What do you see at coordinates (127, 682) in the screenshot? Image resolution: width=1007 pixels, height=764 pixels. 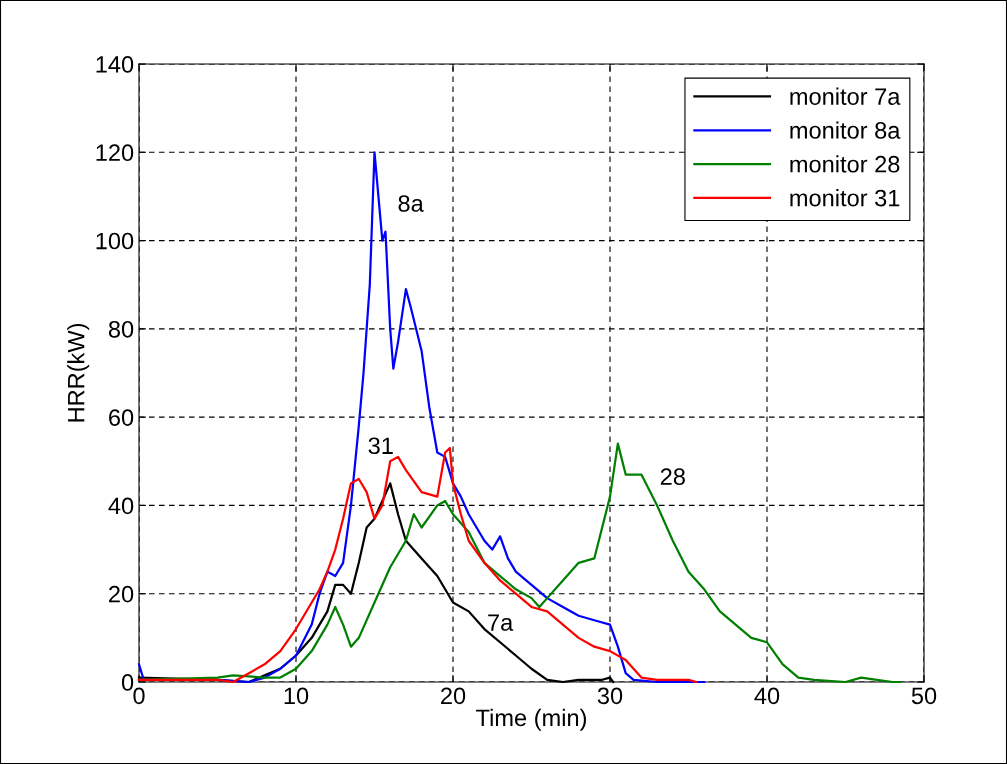 I see `y-tick-label: 0` at bounding box center [127, 682].